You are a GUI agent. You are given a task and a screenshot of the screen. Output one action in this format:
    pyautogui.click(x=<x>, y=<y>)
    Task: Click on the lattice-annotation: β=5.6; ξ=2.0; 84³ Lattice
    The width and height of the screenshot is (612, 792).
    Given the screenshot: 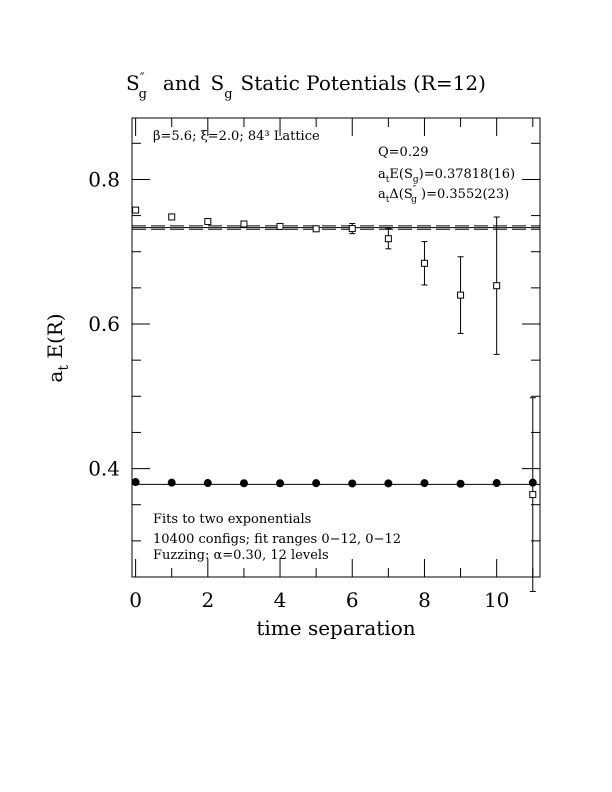 What is the action you would take?
    pyautogui.click(x=236, y=136)
    